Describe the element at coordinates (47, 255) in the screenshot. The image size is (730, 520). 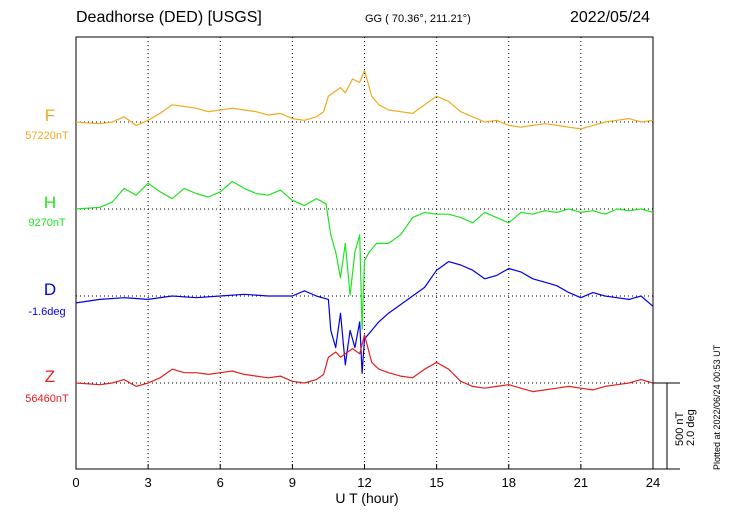
I see `channel-labels: F 57220nT H 9270nT D -1.6deg Z 56460nT` at that location.